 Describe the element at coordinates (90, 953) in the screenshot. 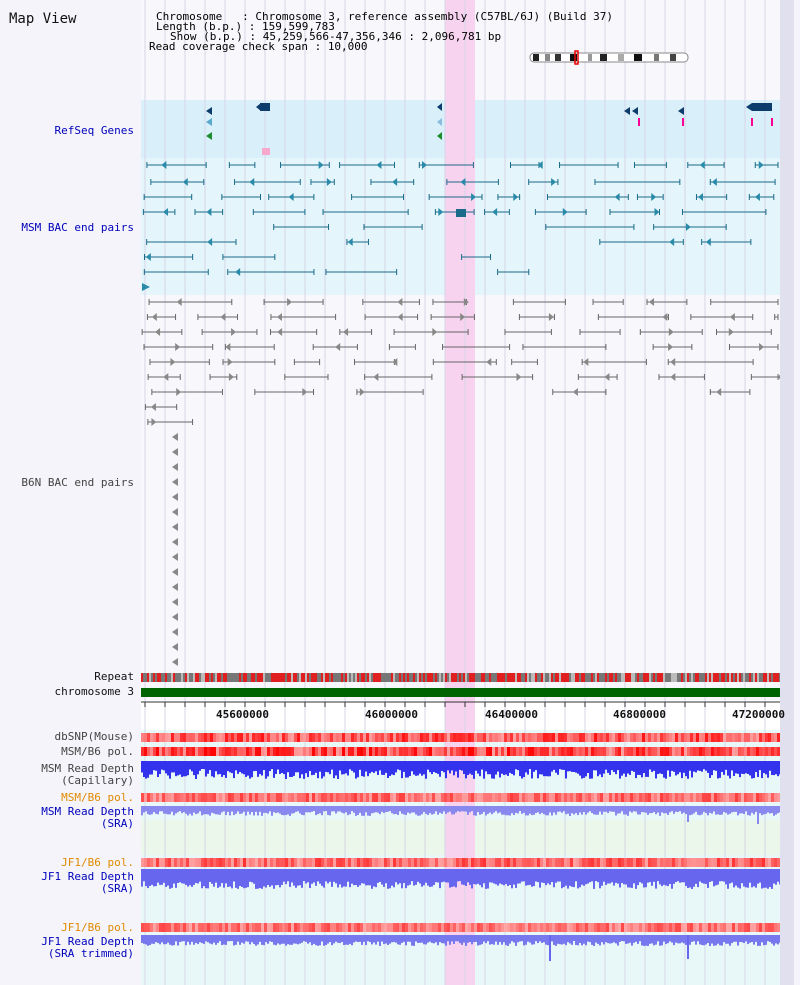

I see `track-label-jf1-depth-trimmed-sub: (SRA trimmed)` at that location.